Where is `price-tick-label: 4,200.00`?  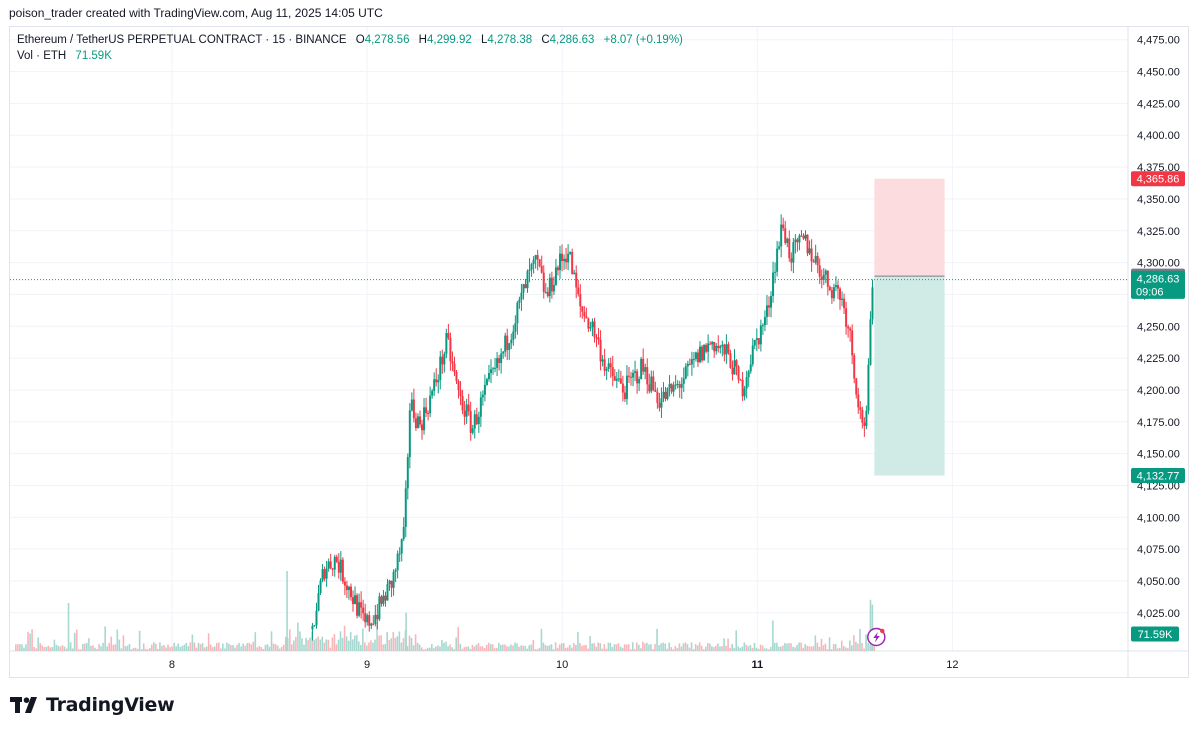 price-tick-label: 4,200.00 is located at coordinates (1158, 391).